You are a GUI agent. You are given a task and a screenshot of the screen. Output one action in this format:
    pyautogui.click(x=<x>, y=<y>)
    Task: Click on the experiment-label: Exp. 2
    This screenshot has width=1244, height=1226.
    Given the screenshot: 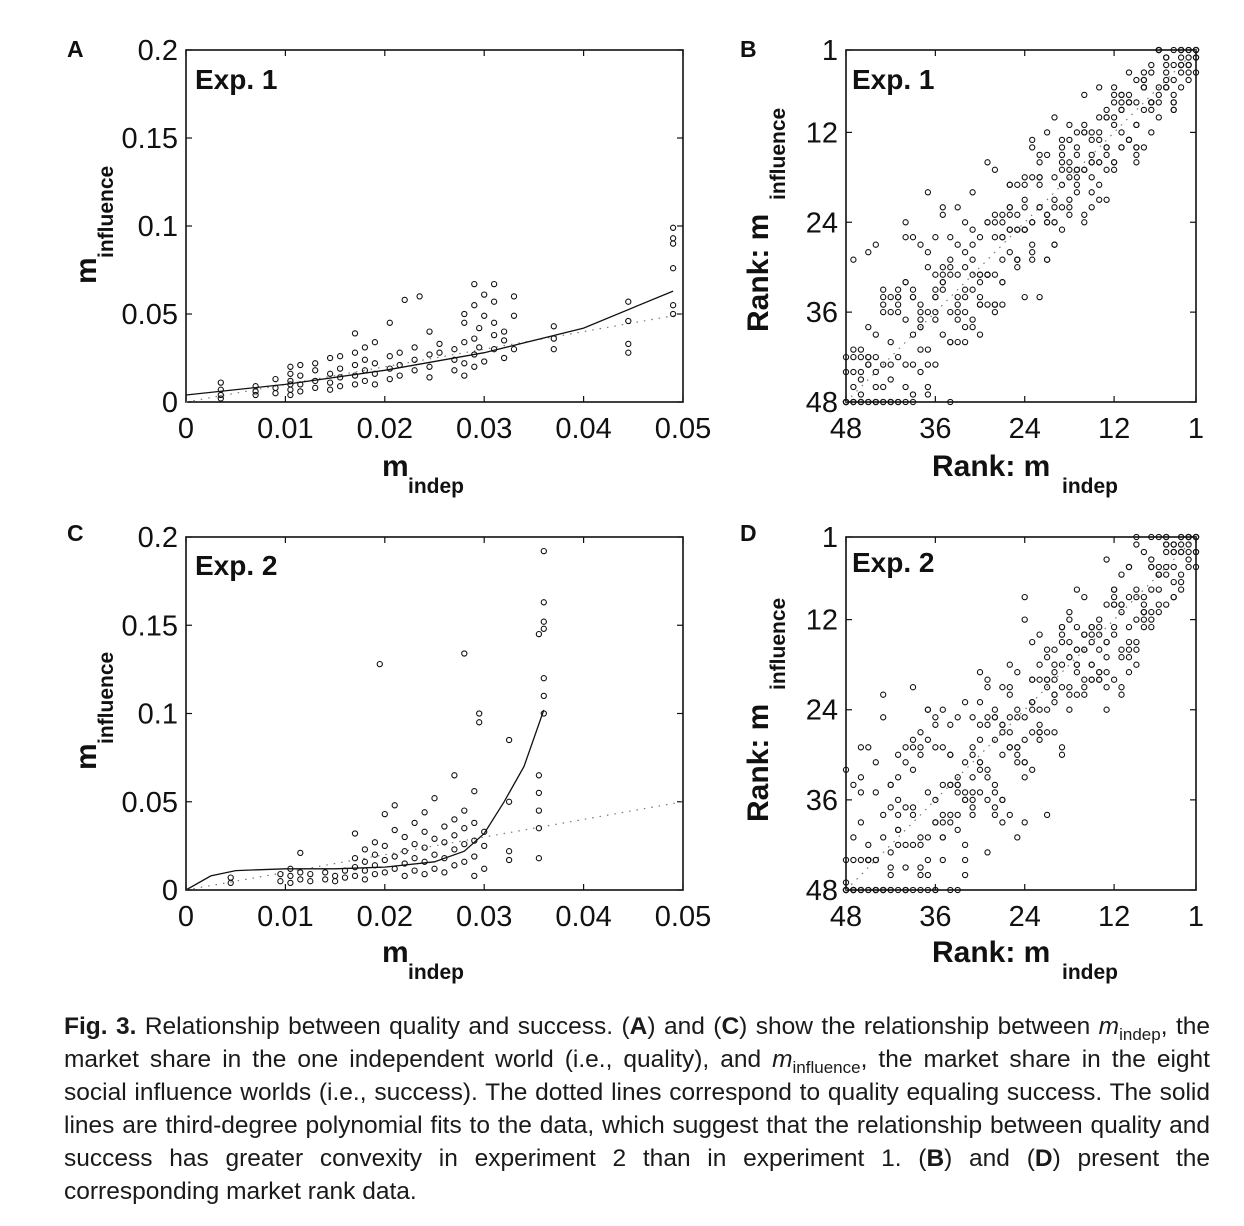 What is the action you would take?
    pyautogui.click(x=893, y=562)
    